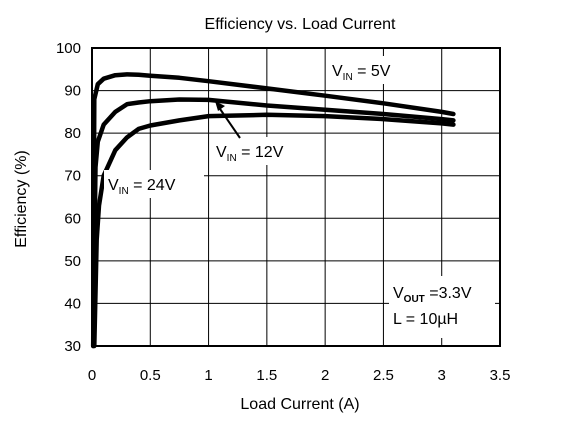 The image size is (572, 429). Describe the element at coordinates (425, 319) in the screenshot. I see `inductor-annotation: L = 10µH` at that location.